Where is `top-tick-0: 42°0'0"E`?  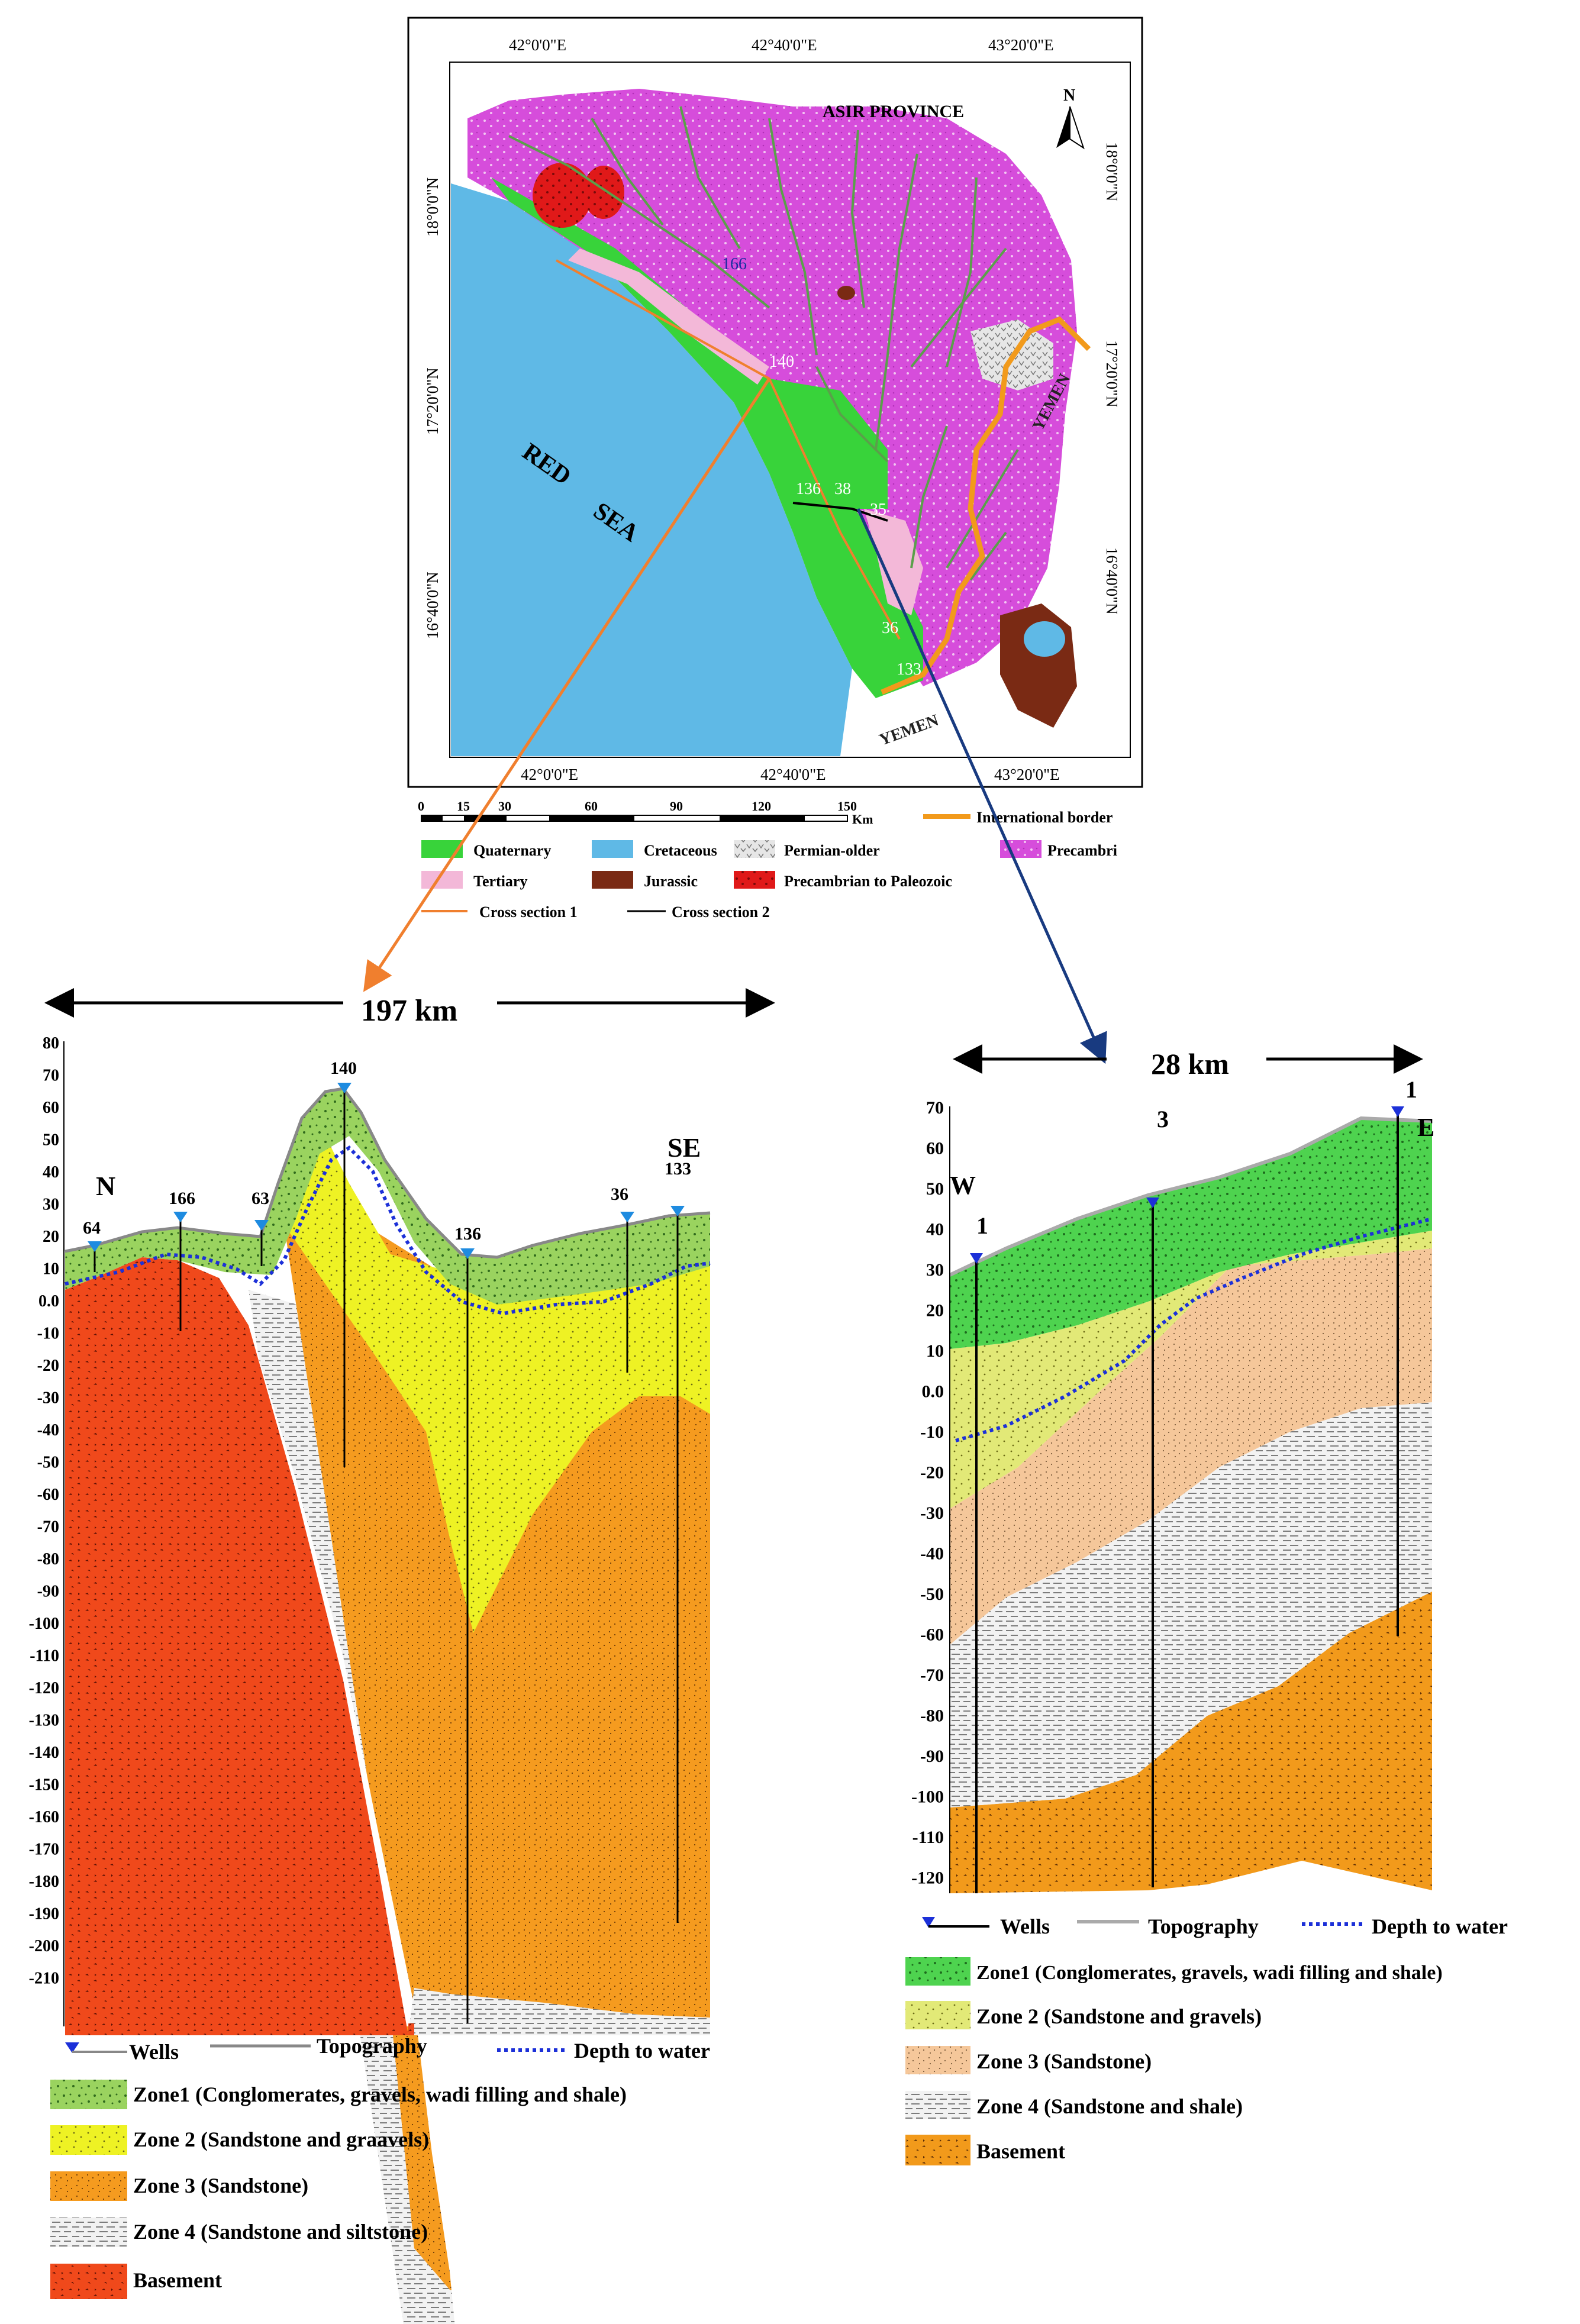
top-tick-0: 42°0'0"E is located at coordinates (537, 45).